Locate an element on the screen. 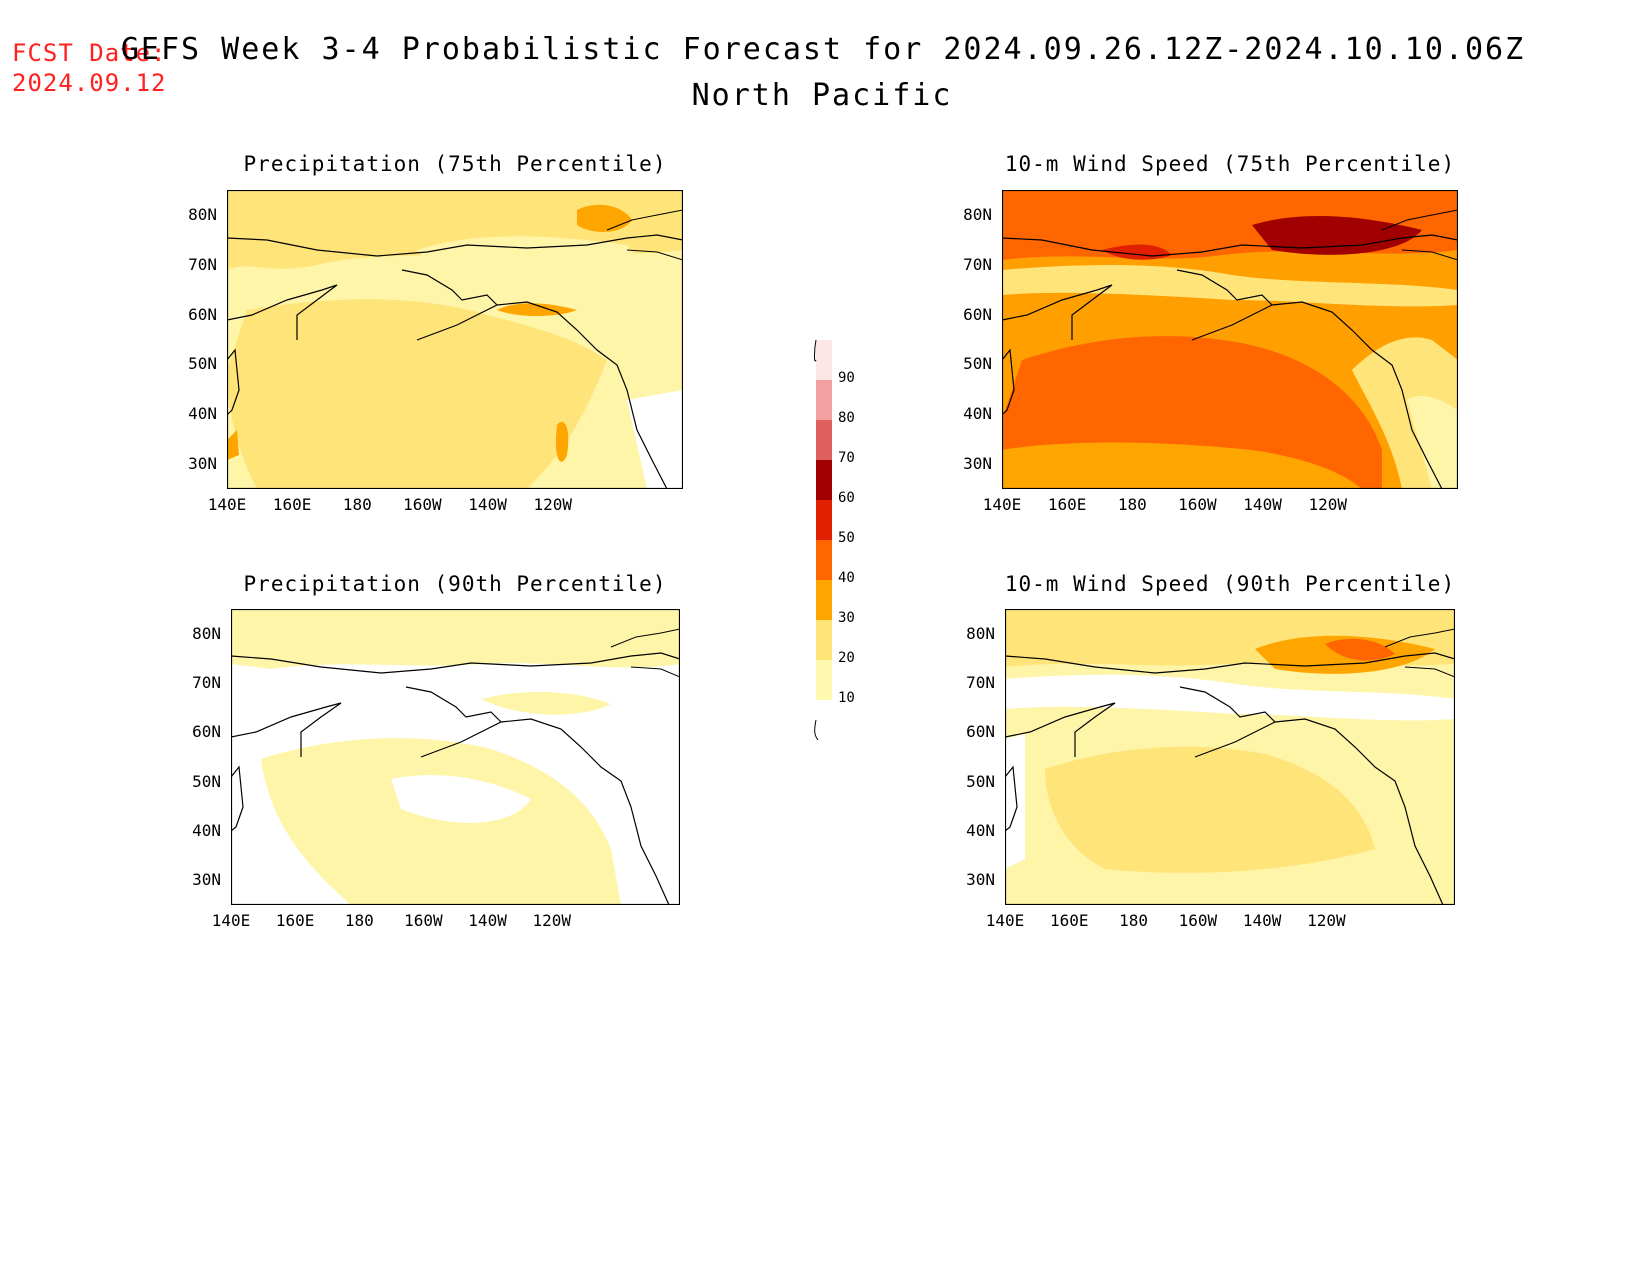 The width and height of the screenshot is (1650, 1275). colorbar-label: 30 is located at coordinates (846, 618).